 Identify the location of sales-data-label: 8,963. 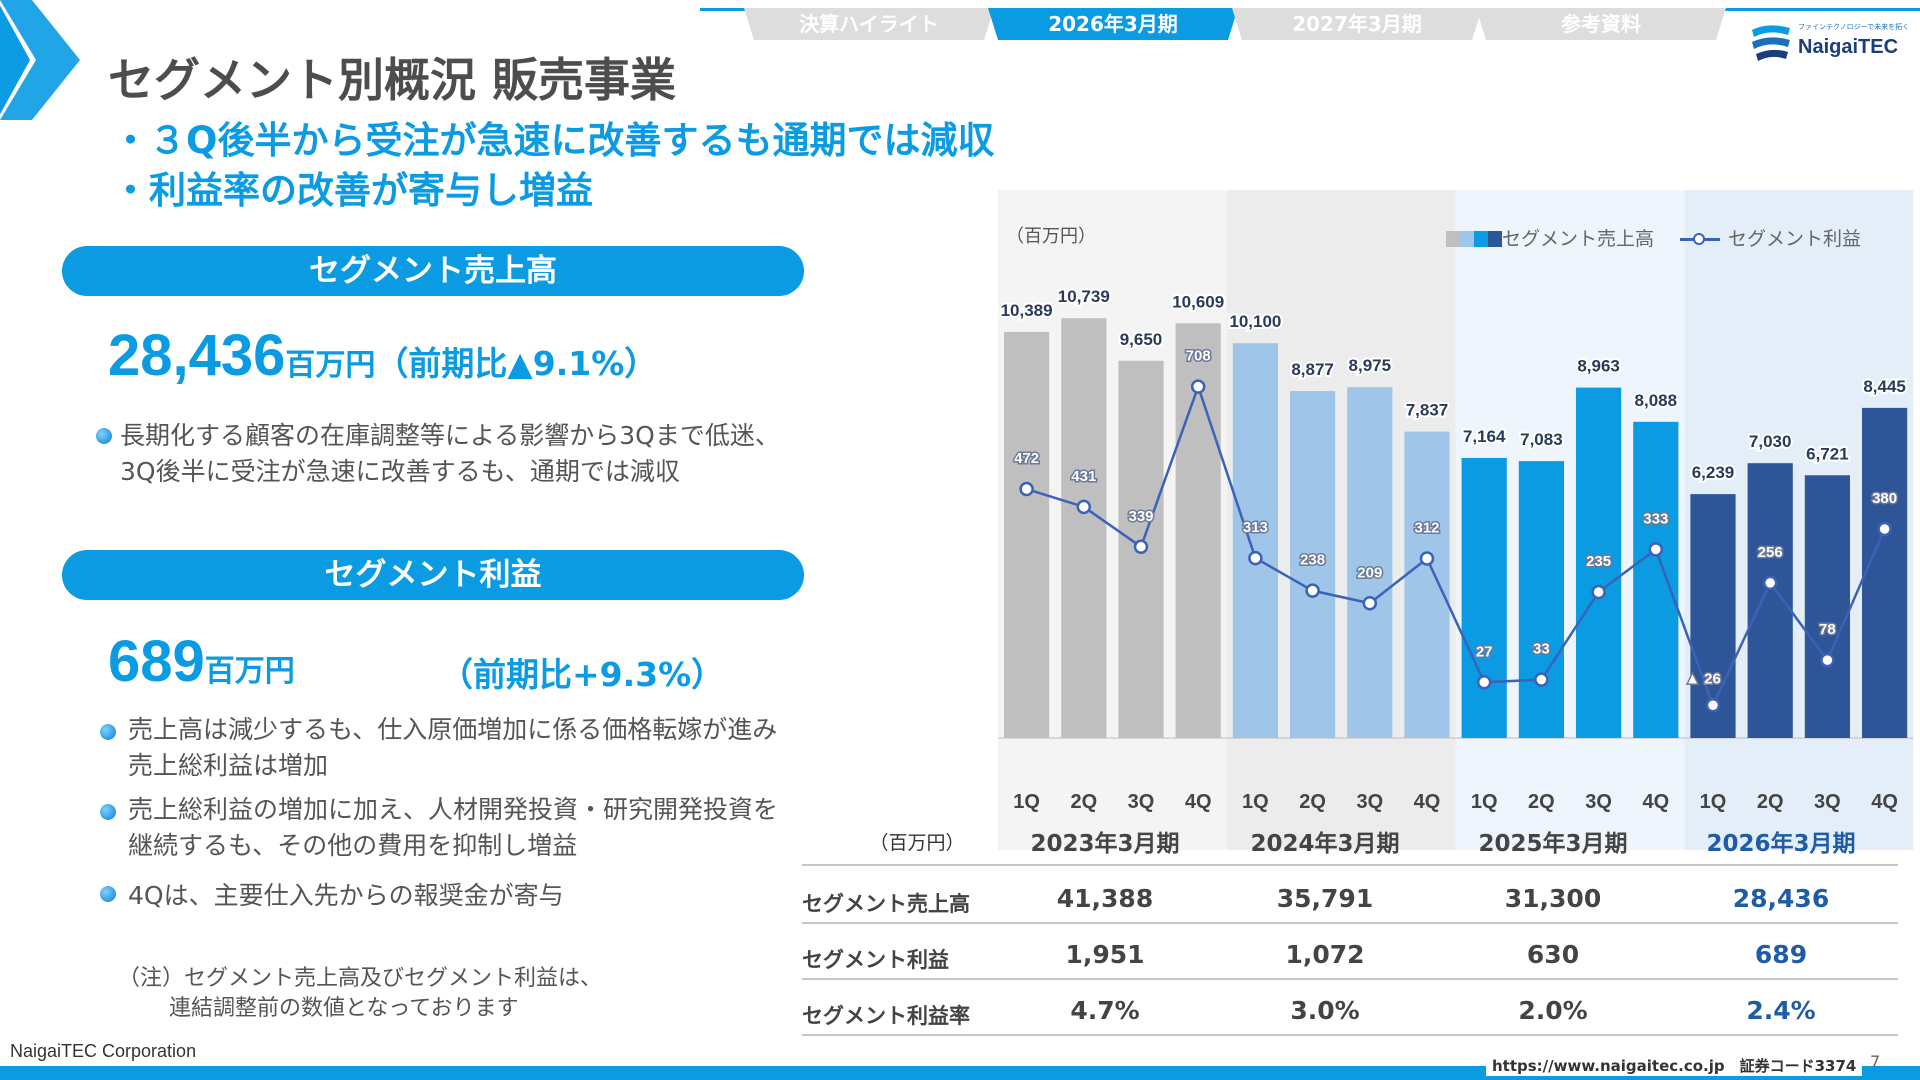
(1598, 366).